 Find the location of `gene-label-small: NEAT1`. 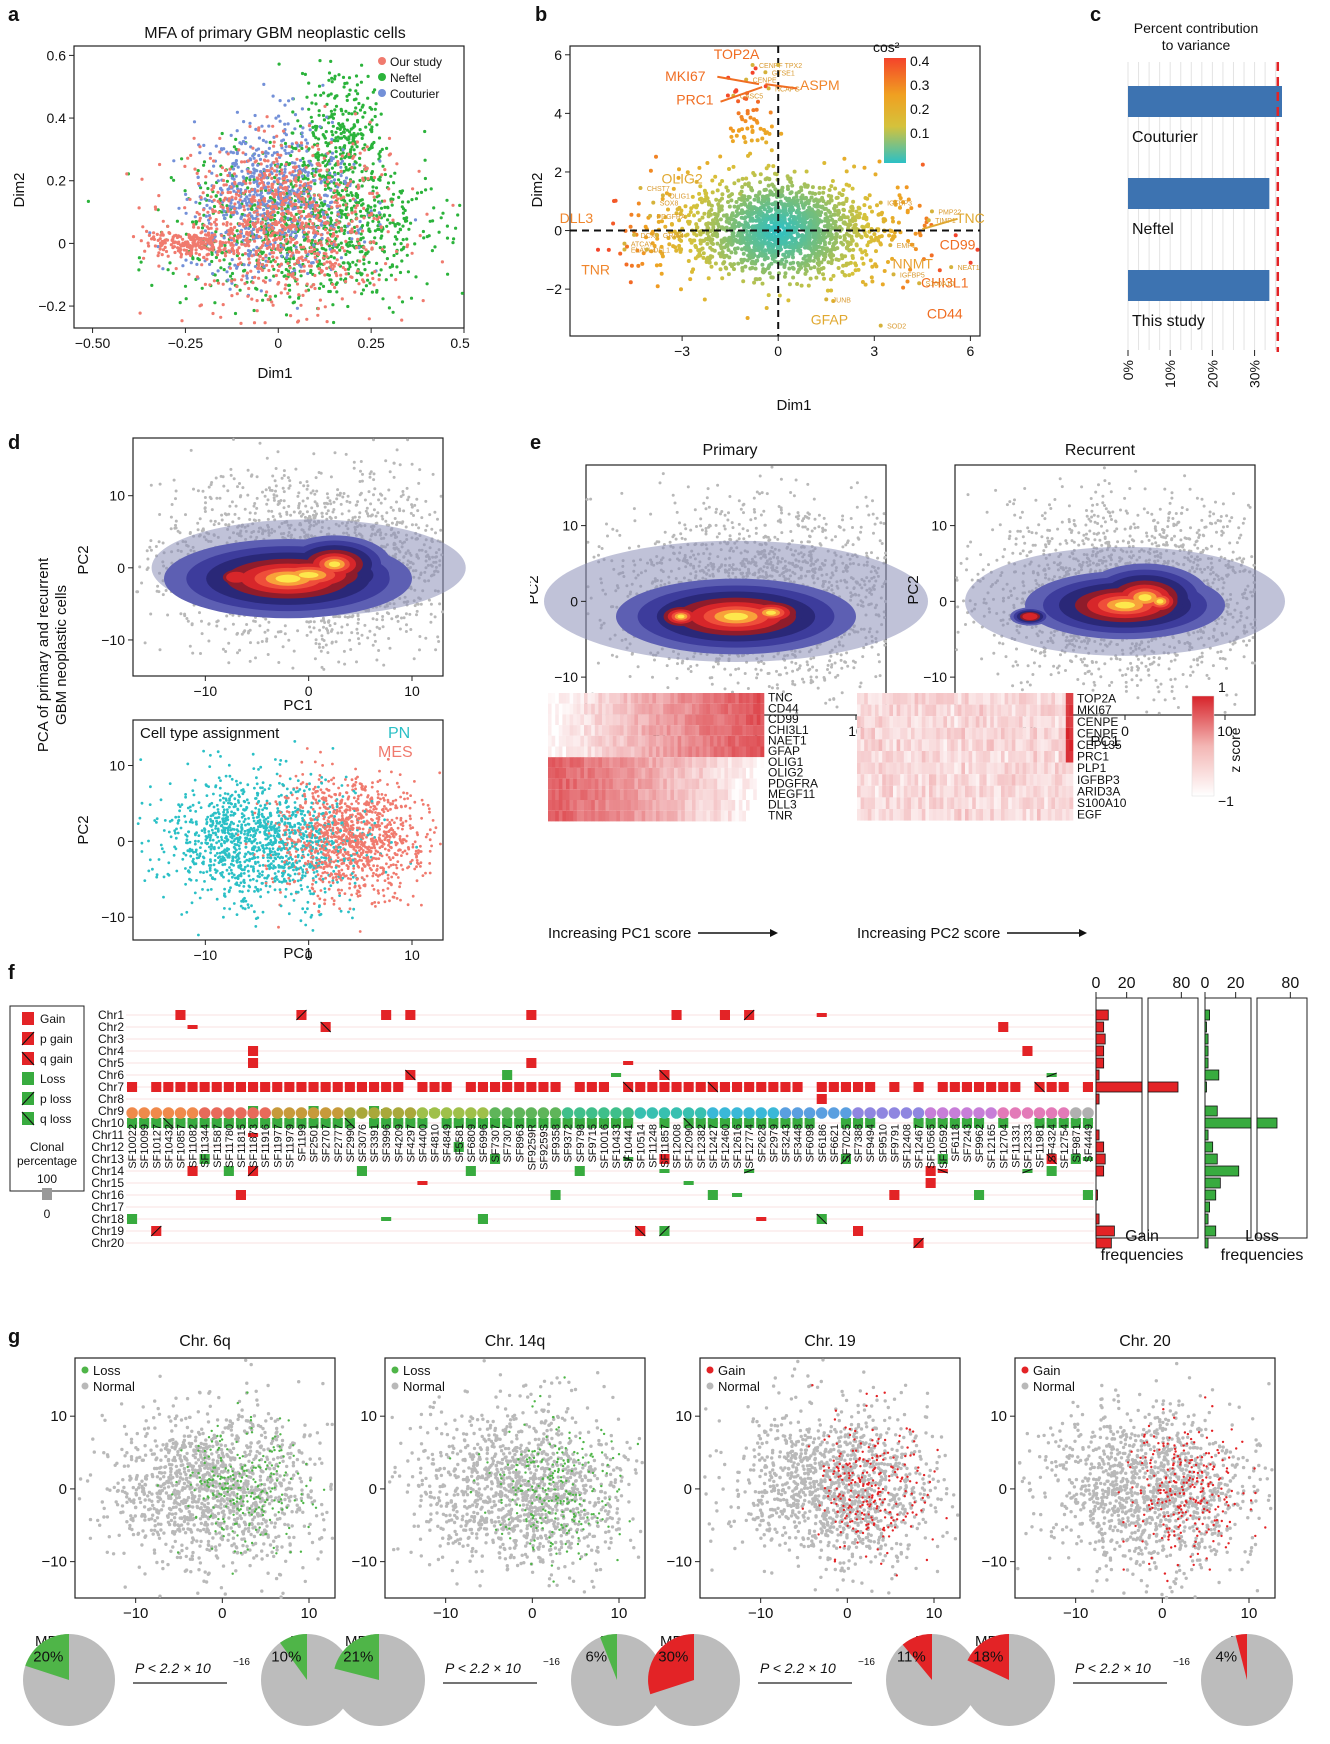

gene-label-small: NEAT1 is located at coordinates (969, 268).